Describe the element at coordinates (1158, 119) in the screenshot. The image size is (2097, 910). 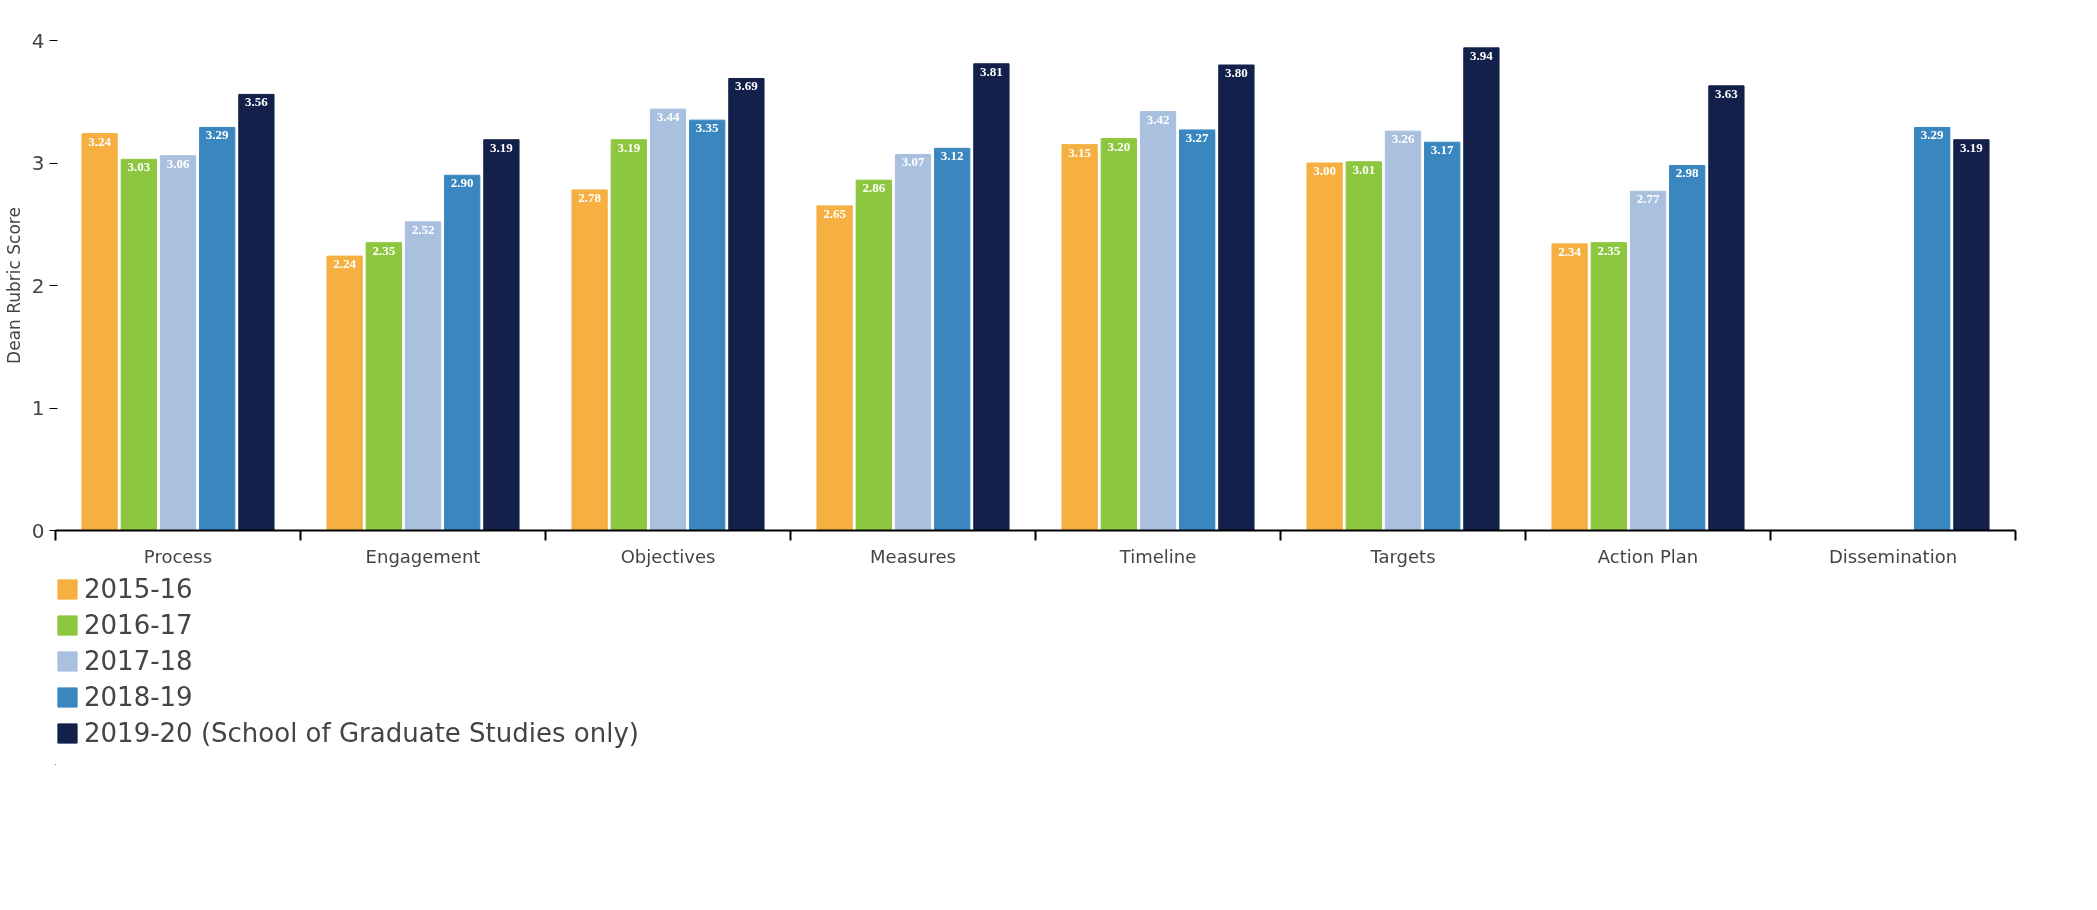
I see `data-label: 3.42` at that location.